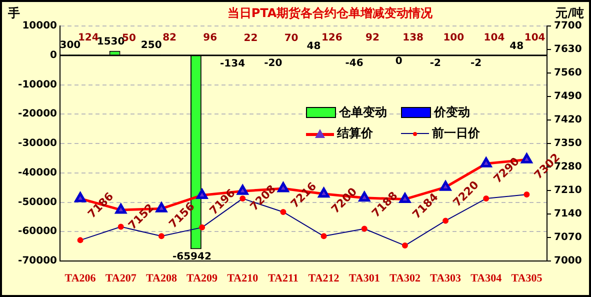 This screenshot has width=591, height=297. What do you see at coordinates (330, 13) in the screenshot?
I see `chart-title: 当日PTA期货各合约仓单增减变动情况` at bounding box center [330, 13].